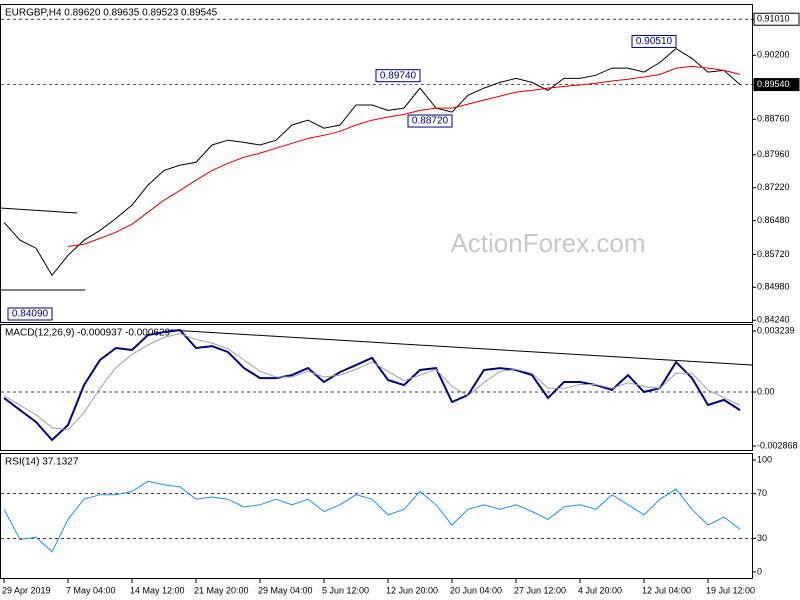 The width and height of the screenshot is (800, 600). Describe the element at coordinates (476, 590) in the screenshot. I see `x-tick-label: 20 Jun 04:00` at that location.